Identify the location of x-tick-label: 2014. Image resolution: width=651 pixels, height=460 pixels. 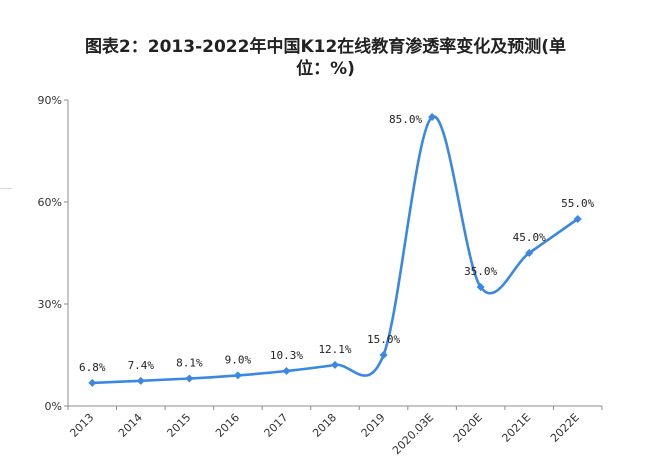
(130, 425).